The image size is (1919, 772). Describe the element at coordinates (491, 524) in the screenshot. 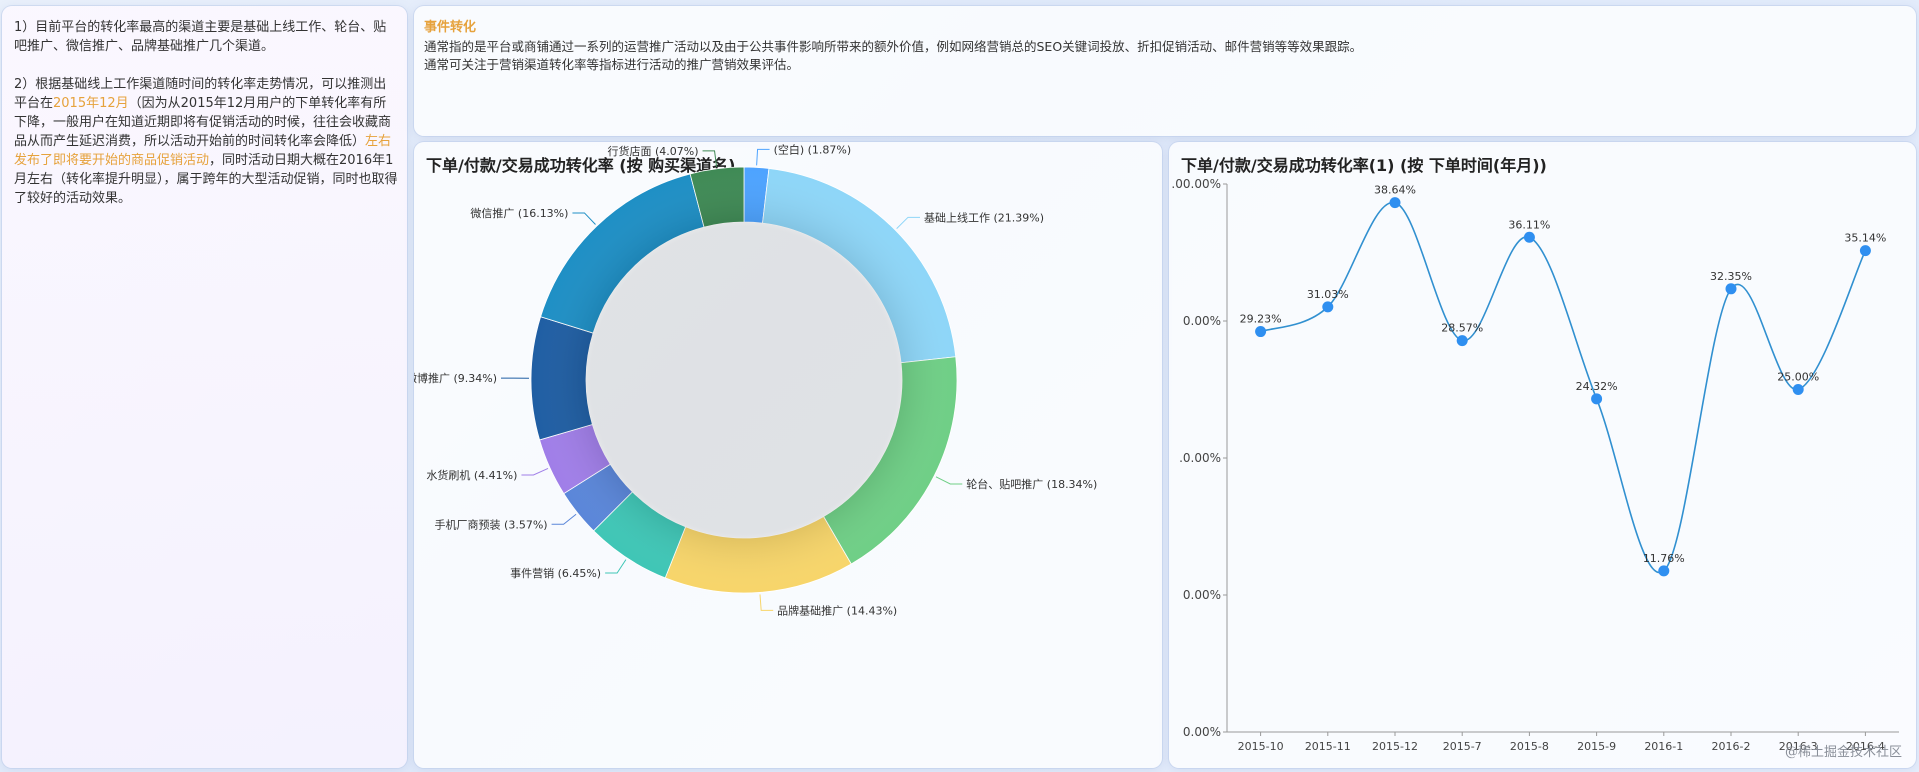

I see `donut-slice-label: 手机厂商预装 (3.57%)` at that location.